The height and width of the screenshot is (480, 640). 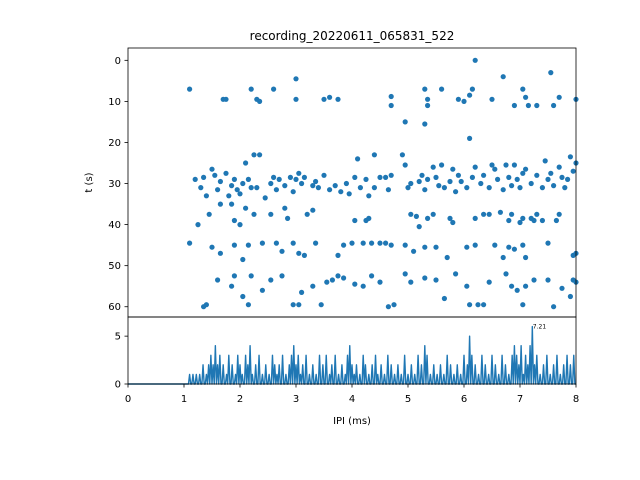 I want to click on histogram-x-tick-label: 5, so click(x=408, y=399).